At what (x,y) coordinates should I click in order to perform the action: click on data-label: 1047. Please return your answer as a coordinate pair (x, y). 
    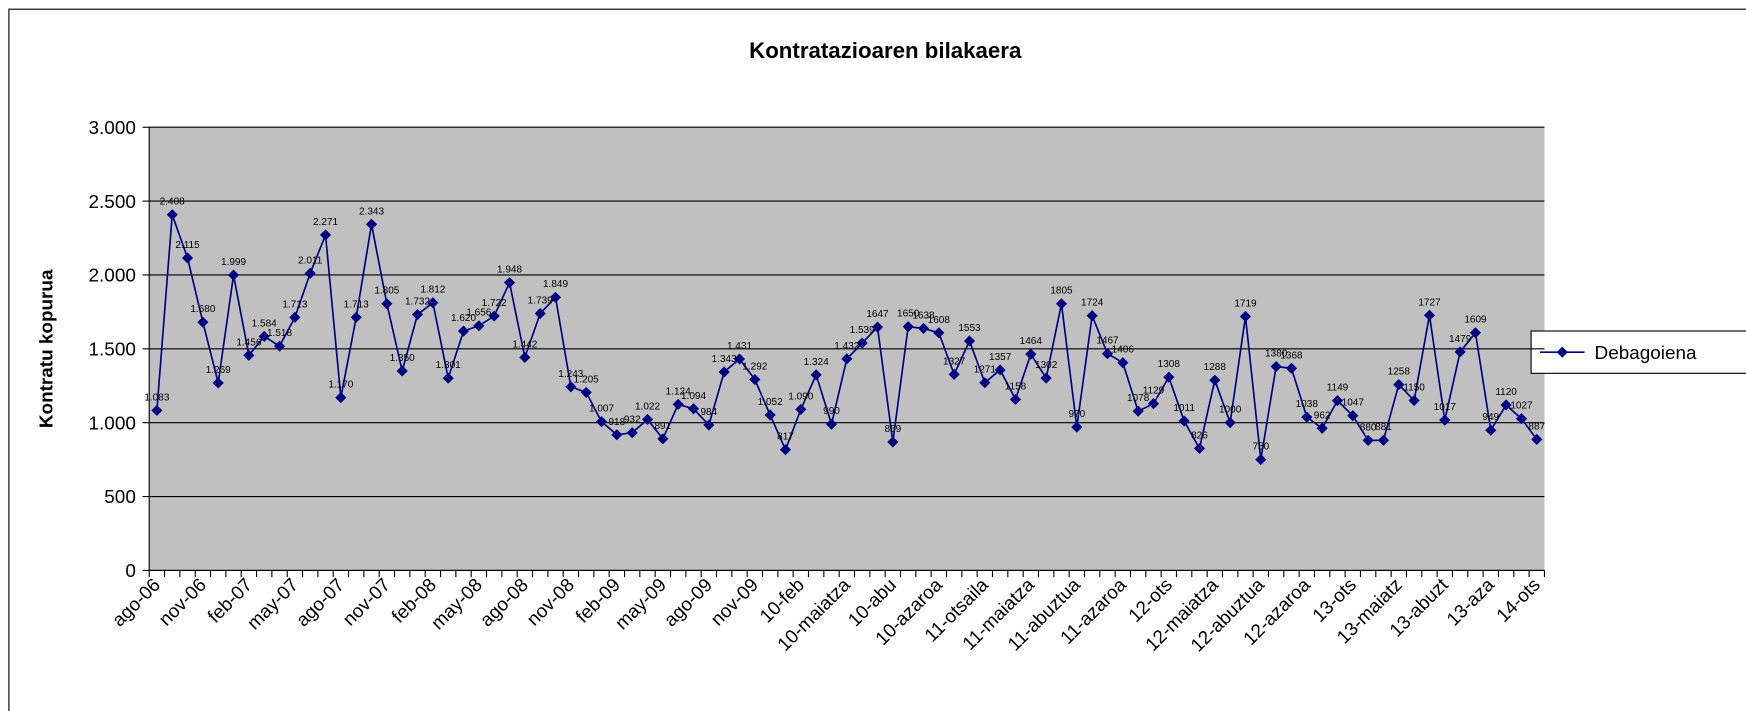
    Looking at the image, I should click on (1353, 403).